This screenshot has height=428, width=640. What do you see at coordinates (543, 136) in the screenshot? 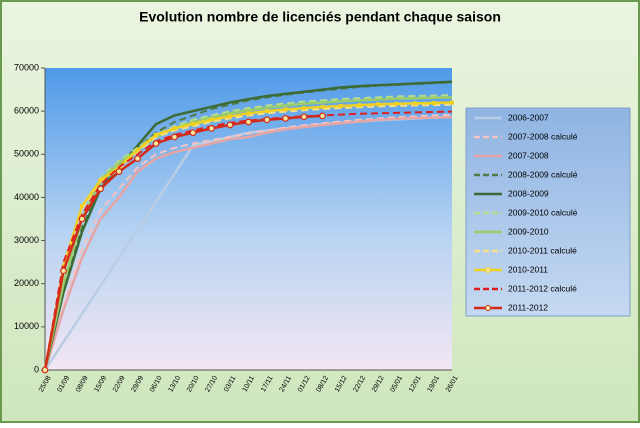
I see `legend-label: 2007-2008 calculé` at bounding box center [543, 136].